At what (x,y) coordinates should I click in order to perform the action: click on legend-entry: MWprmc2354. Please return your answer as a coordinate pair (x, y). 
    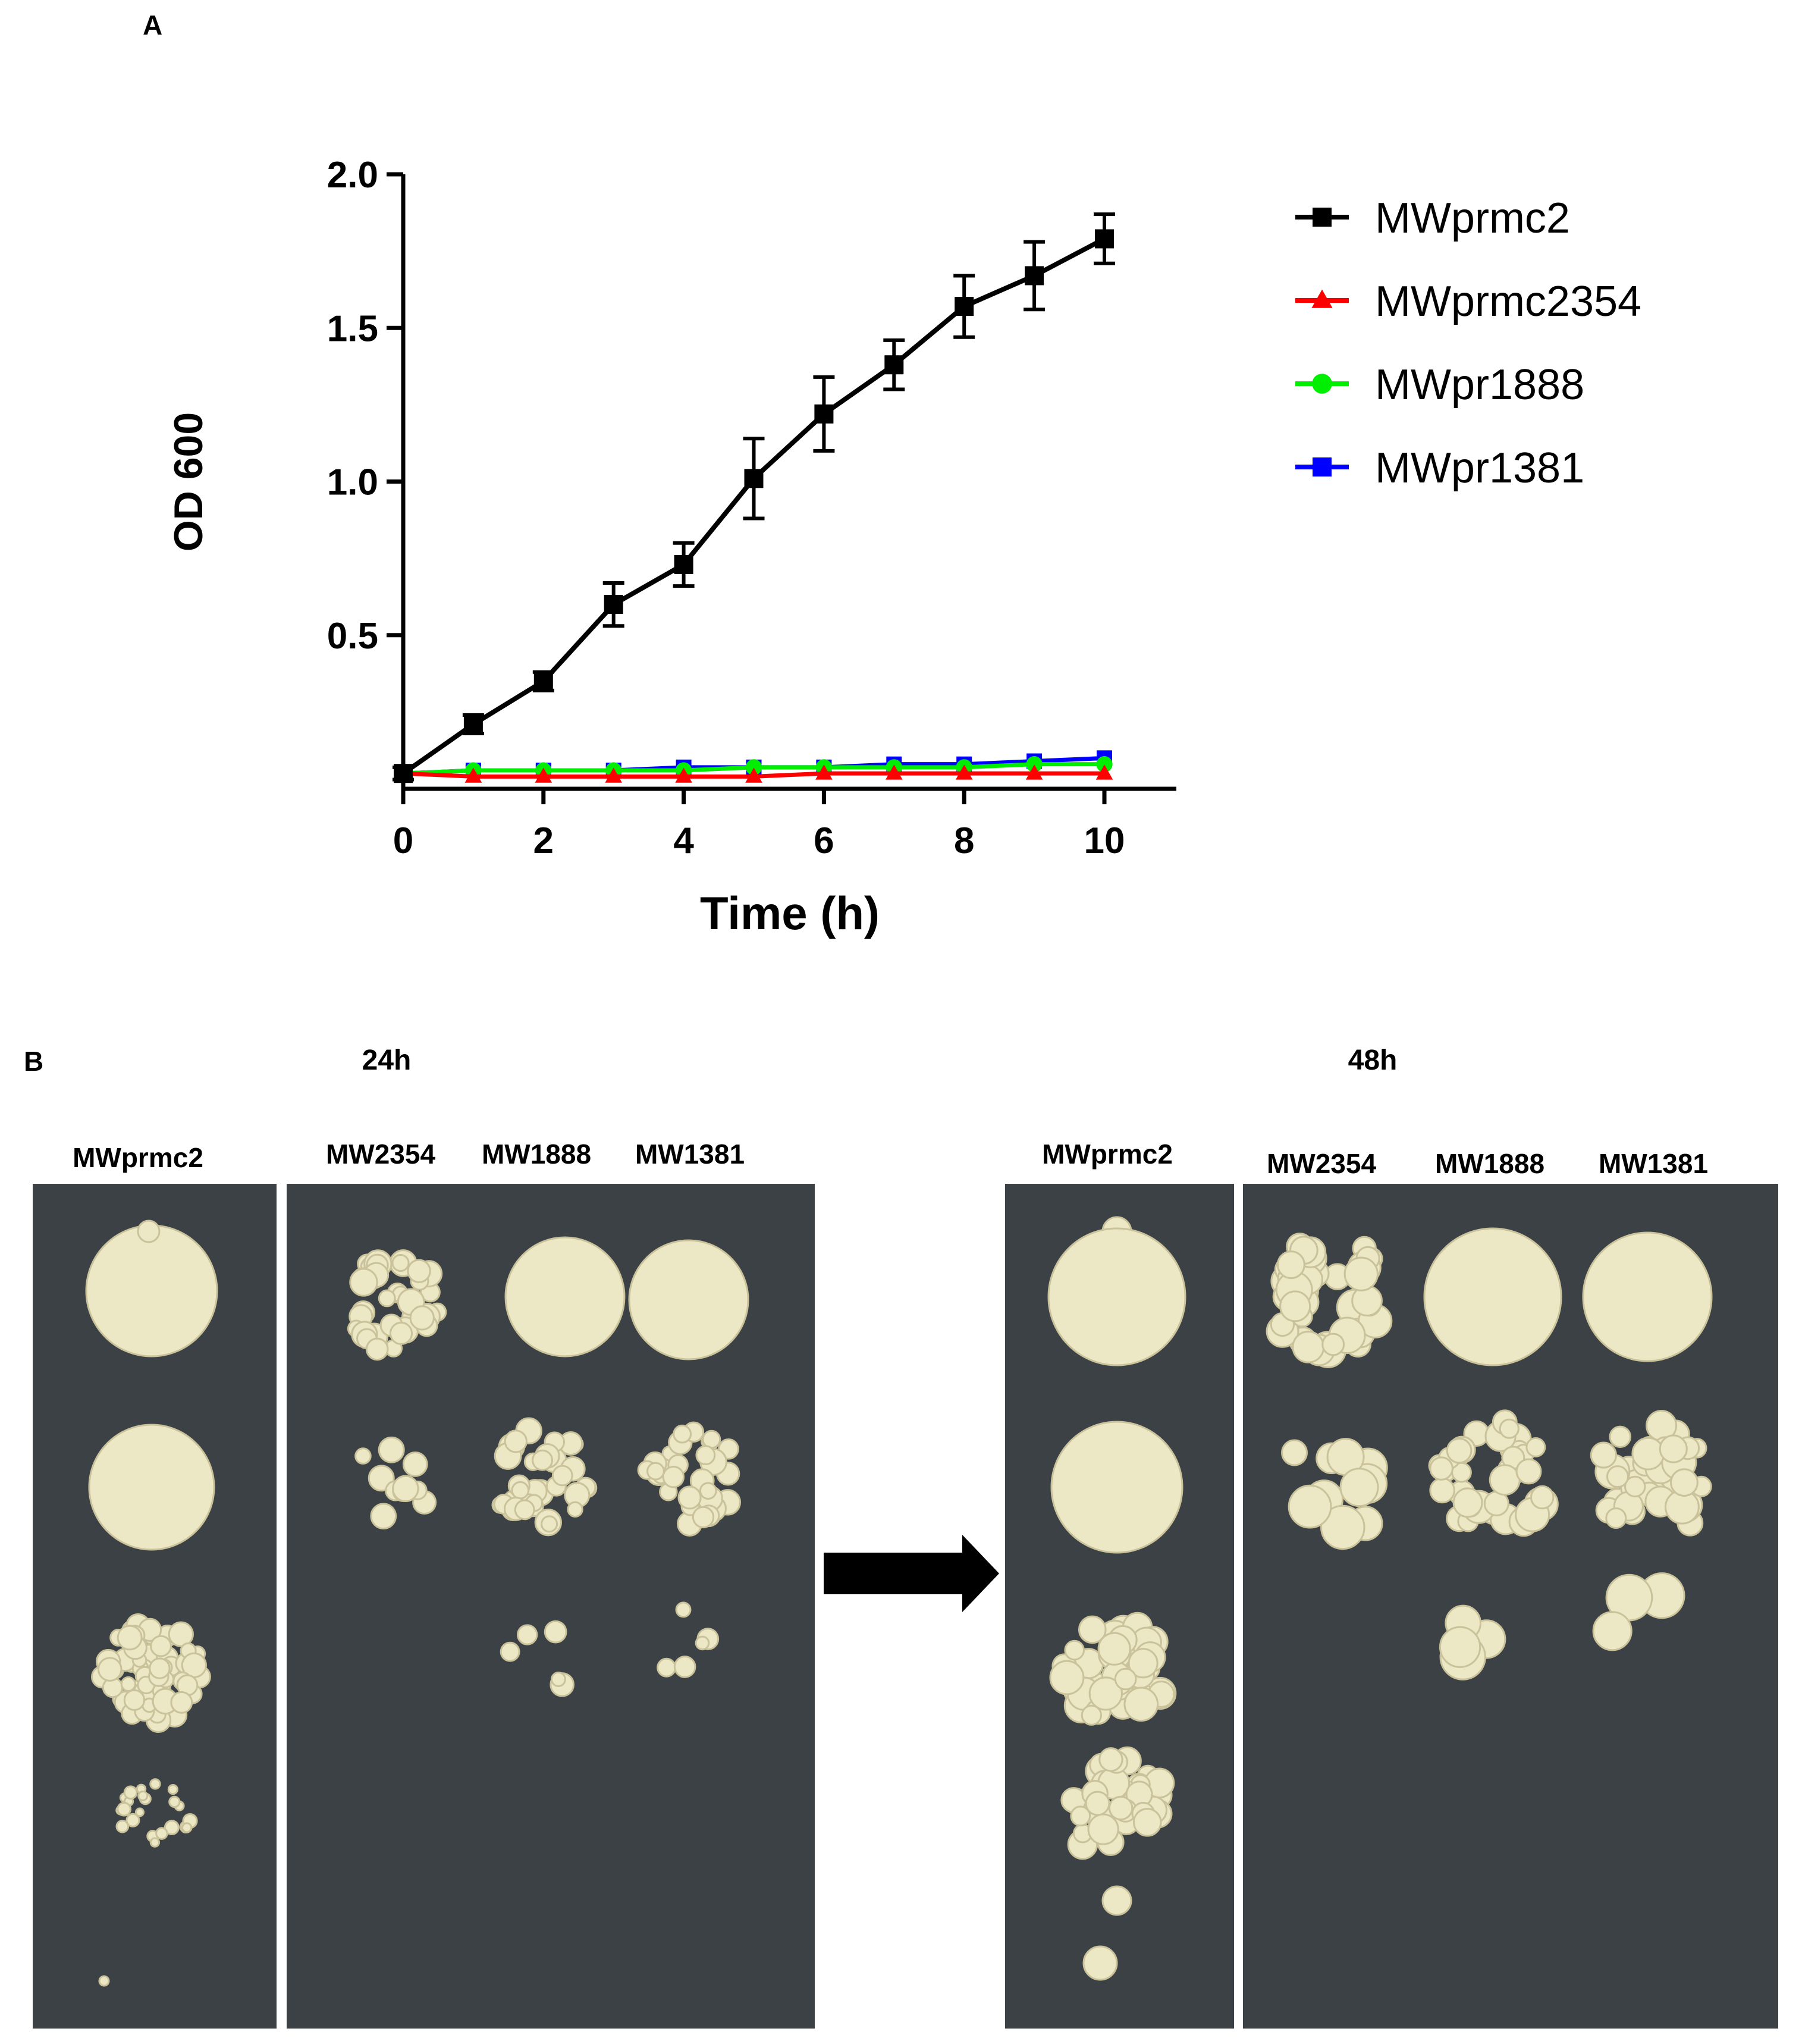
    Looking at the image, I should click on (1468, 301).